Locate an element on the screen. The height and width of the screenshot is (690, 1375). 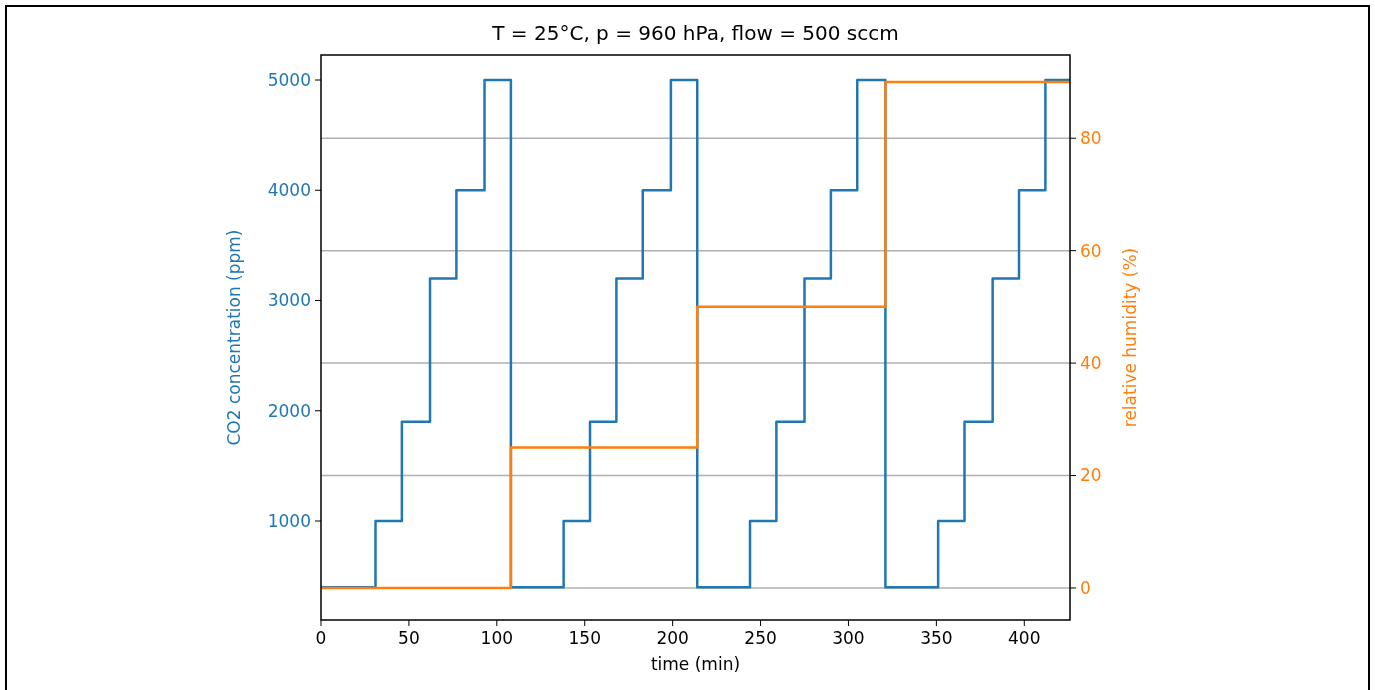
y-tick-label: 2000 is located at coordinates (289, 410).